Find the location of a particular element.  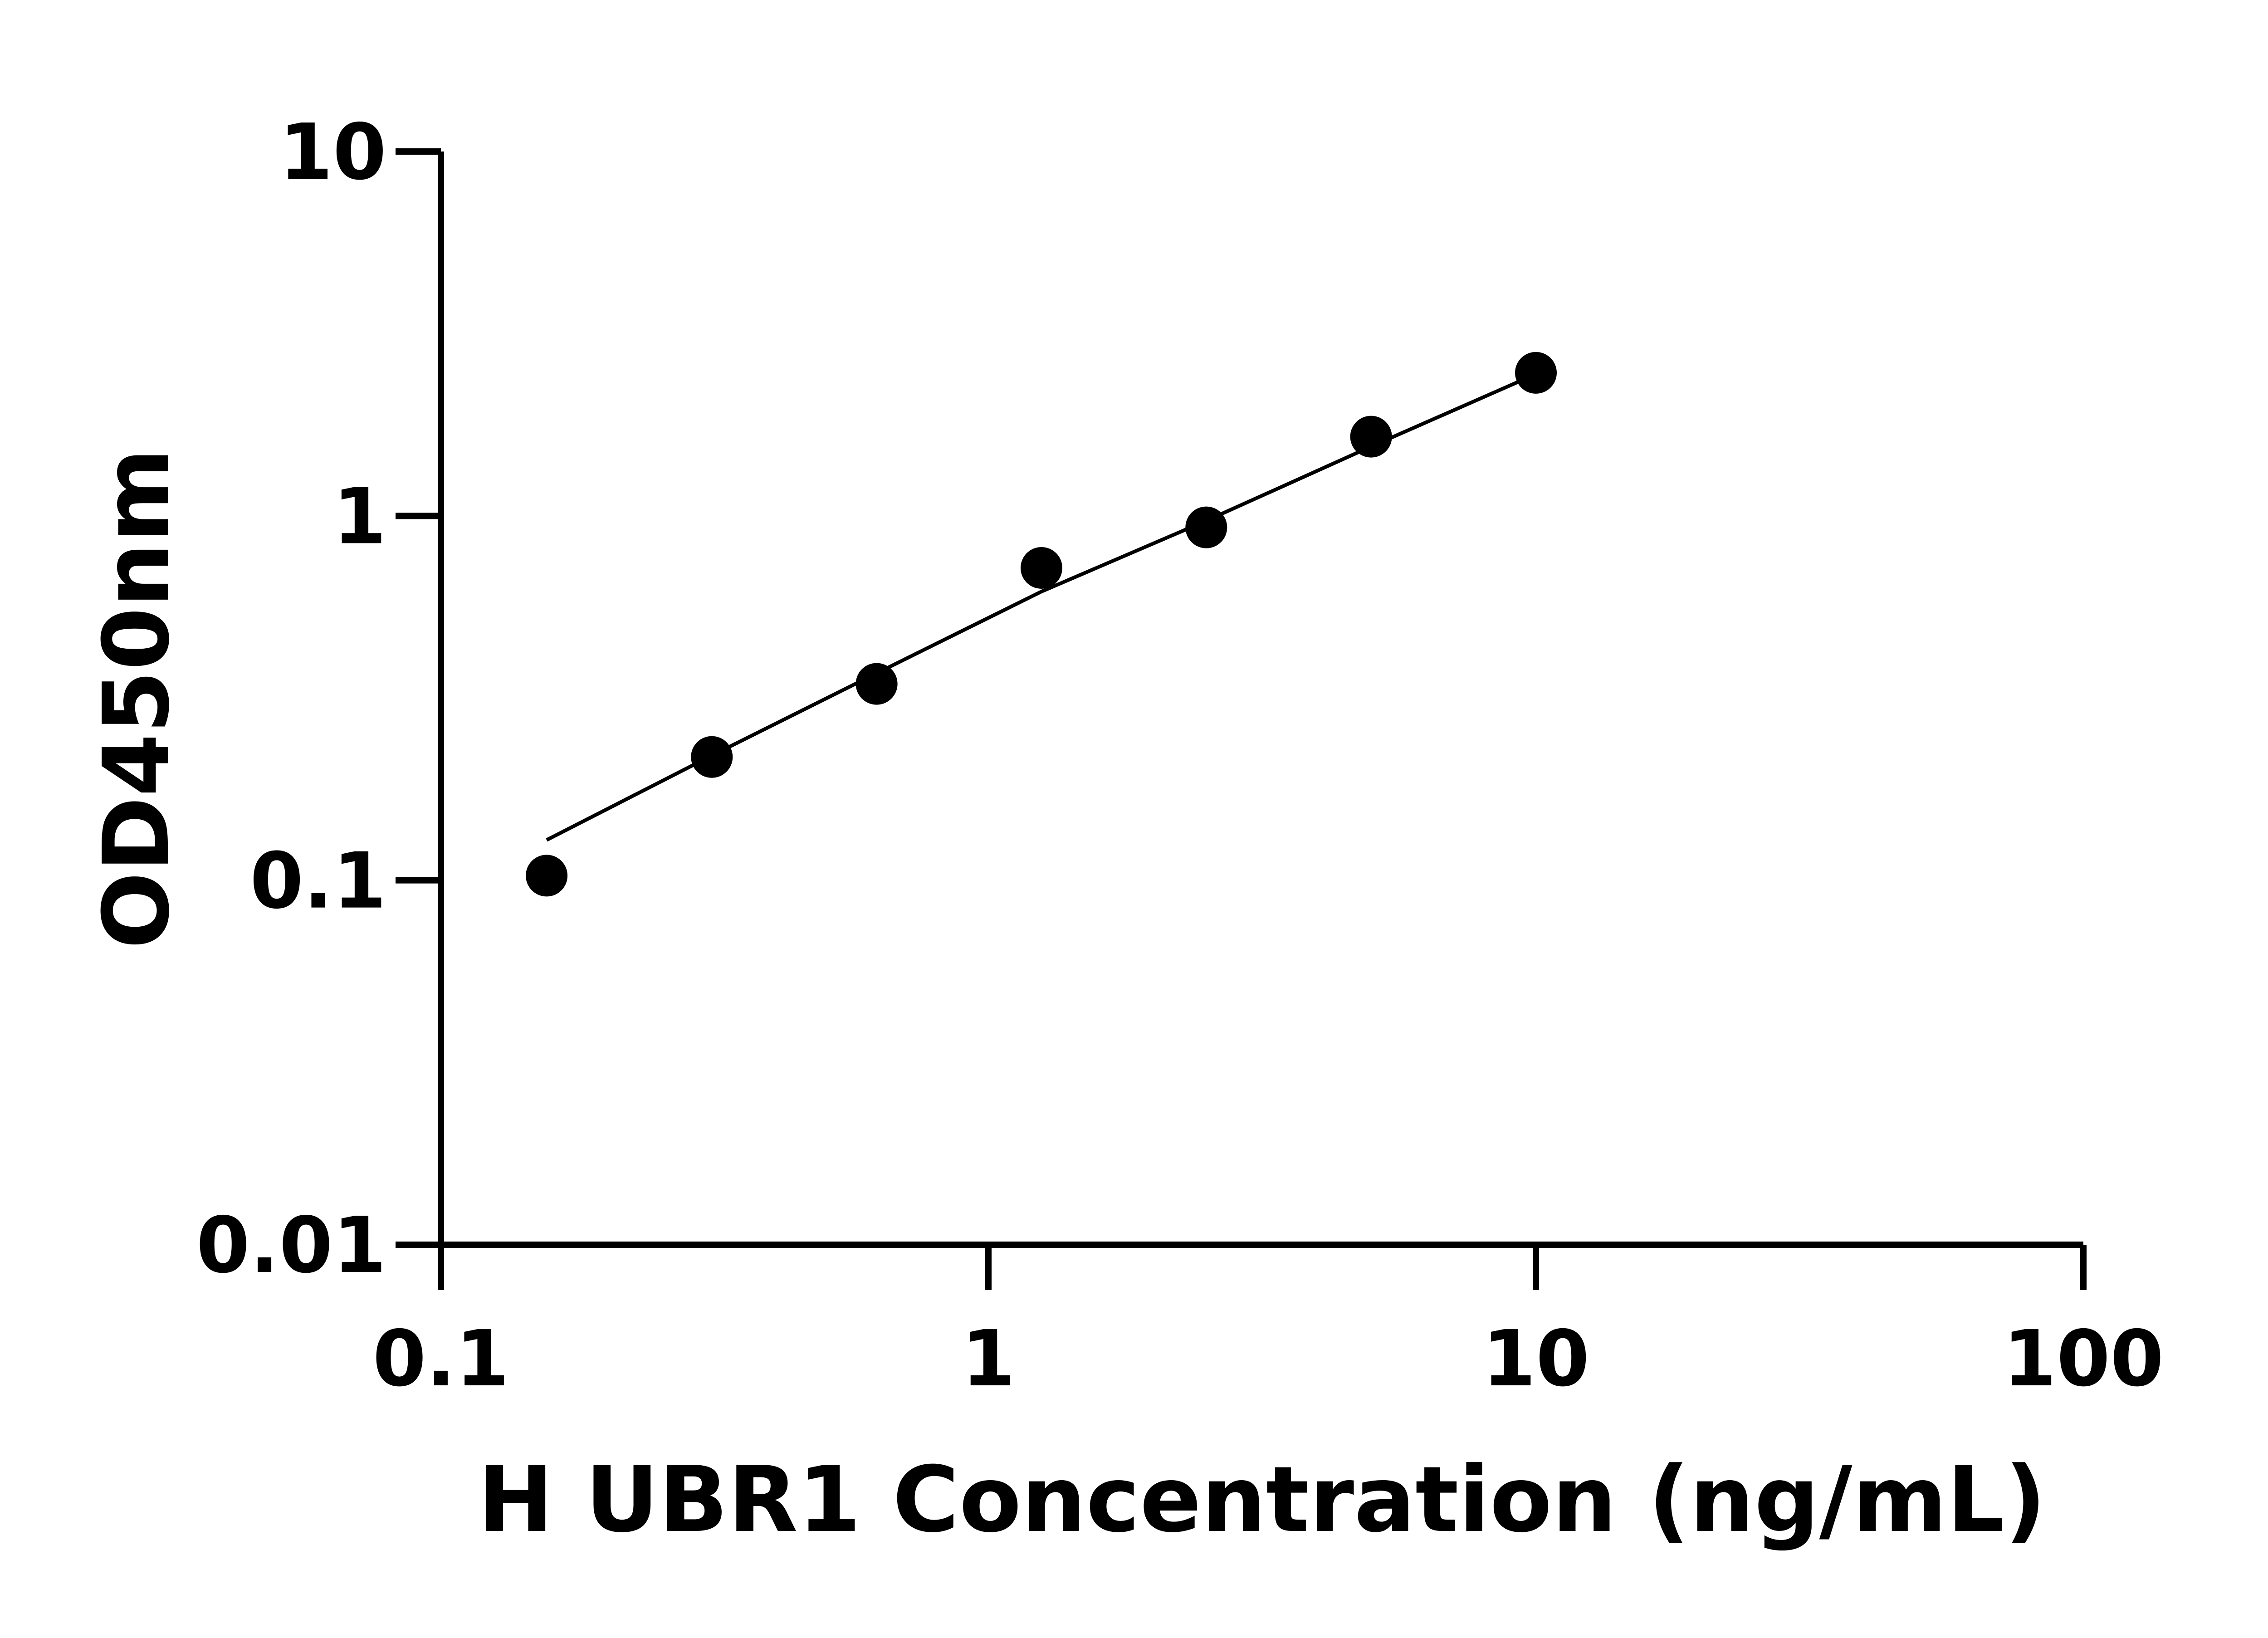

y-axis-label: OD450nm is located at coordinates (137, 698).